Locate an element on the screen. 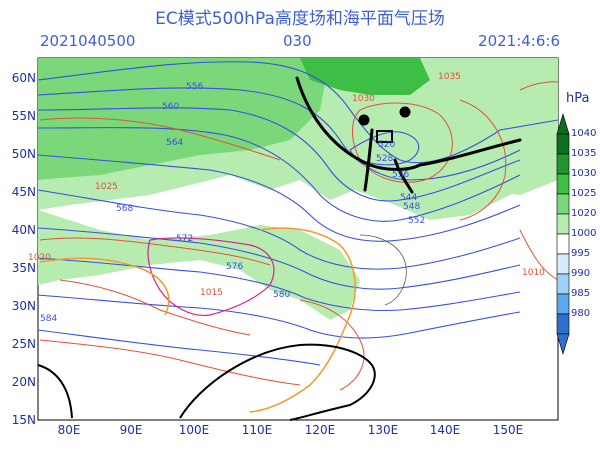  colorbar-level: 990 is located at coordinates (581, 273).